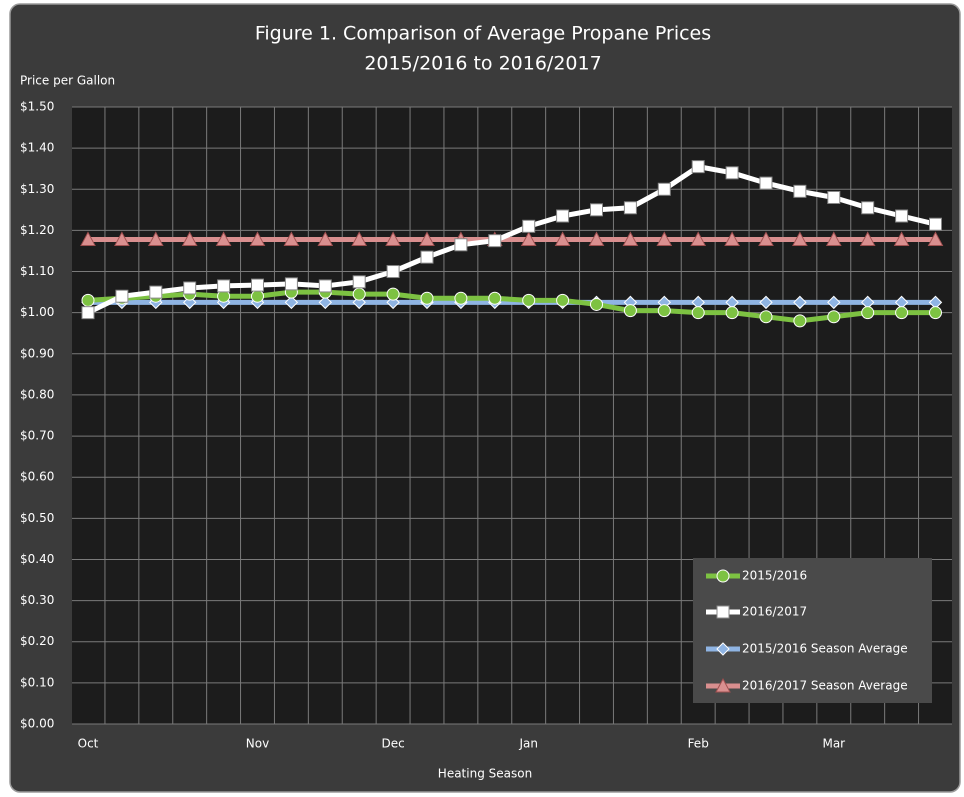 This screenshot has width=964, height=797. Describe the element at coordinates (485, 774) in the screenshot. I see `x-axis-label: Heating Season` at that location.